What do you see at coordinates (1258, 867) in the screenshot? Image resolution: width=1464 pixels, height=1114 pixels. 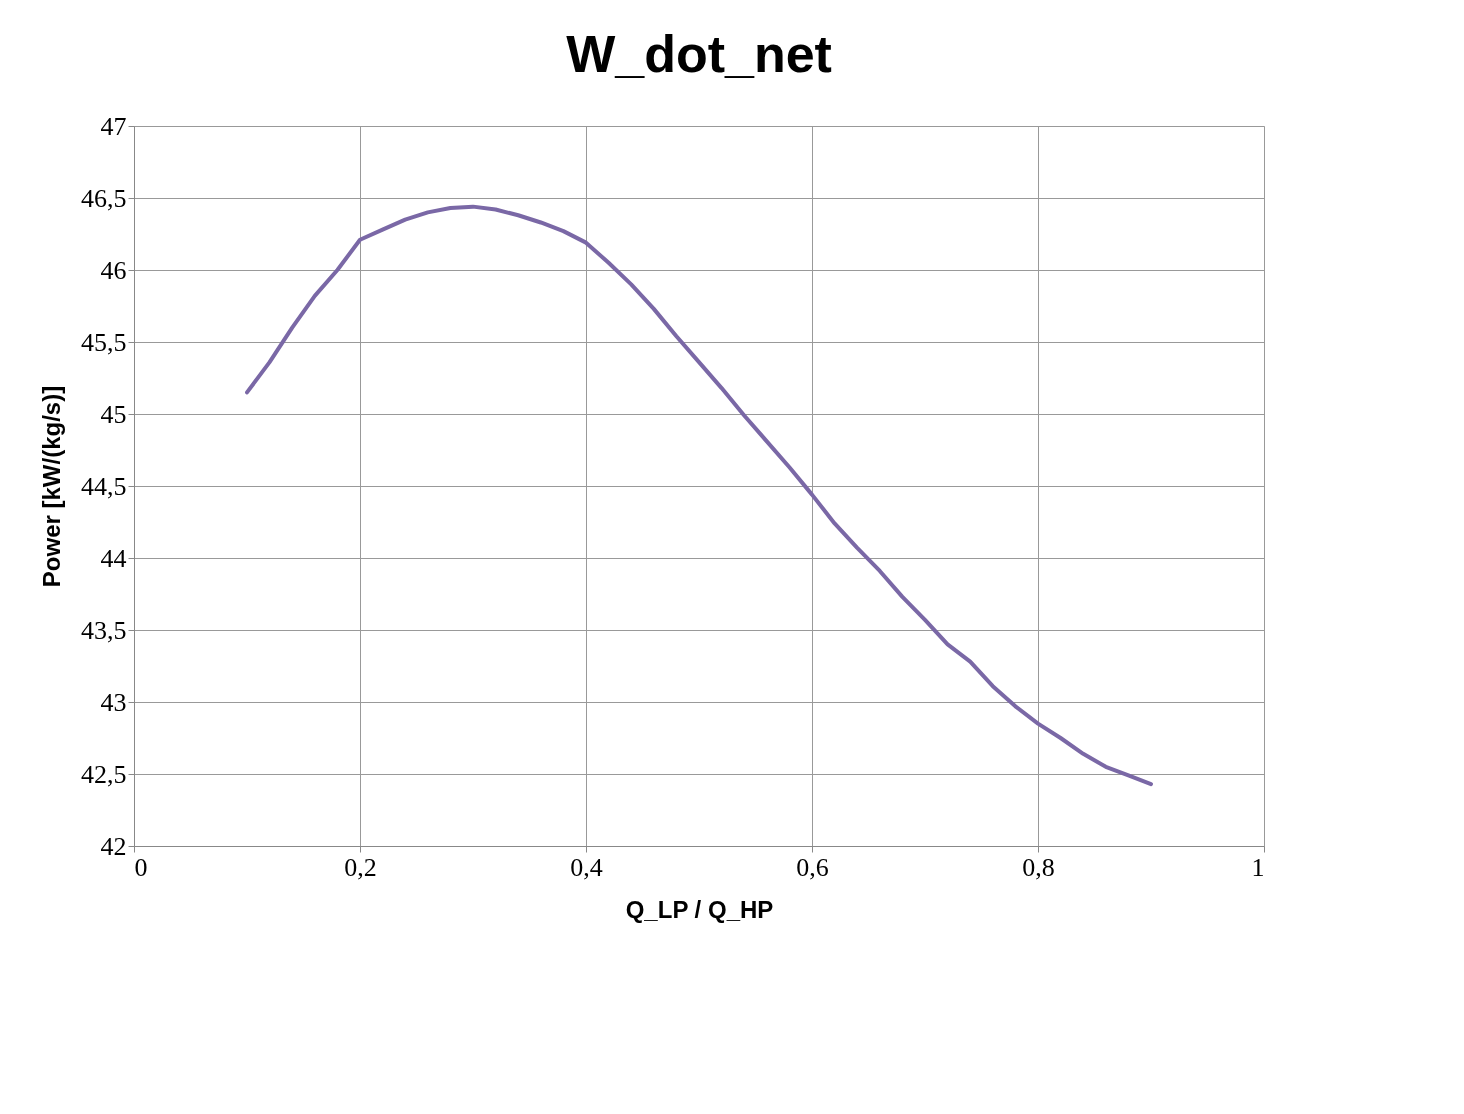 I see `x-tick-label: 1` at bounding box center [1258, 867].